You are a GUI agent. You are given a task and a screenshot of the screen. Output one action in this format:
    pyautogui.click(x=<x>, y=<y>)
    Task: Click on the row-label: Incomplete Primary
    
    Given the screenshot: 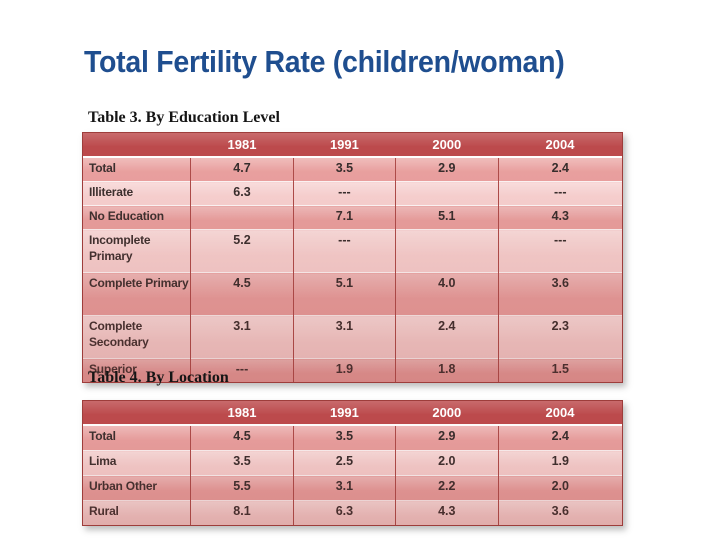 What is the action you would take?
    pyautogui.click(x=137, y=251)
    